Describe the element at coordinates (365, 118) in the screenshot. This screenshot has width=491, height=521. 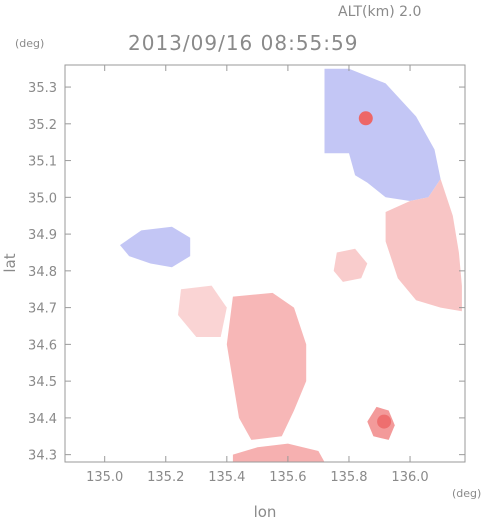
I see `echo-core-strong-core-north` at that location.